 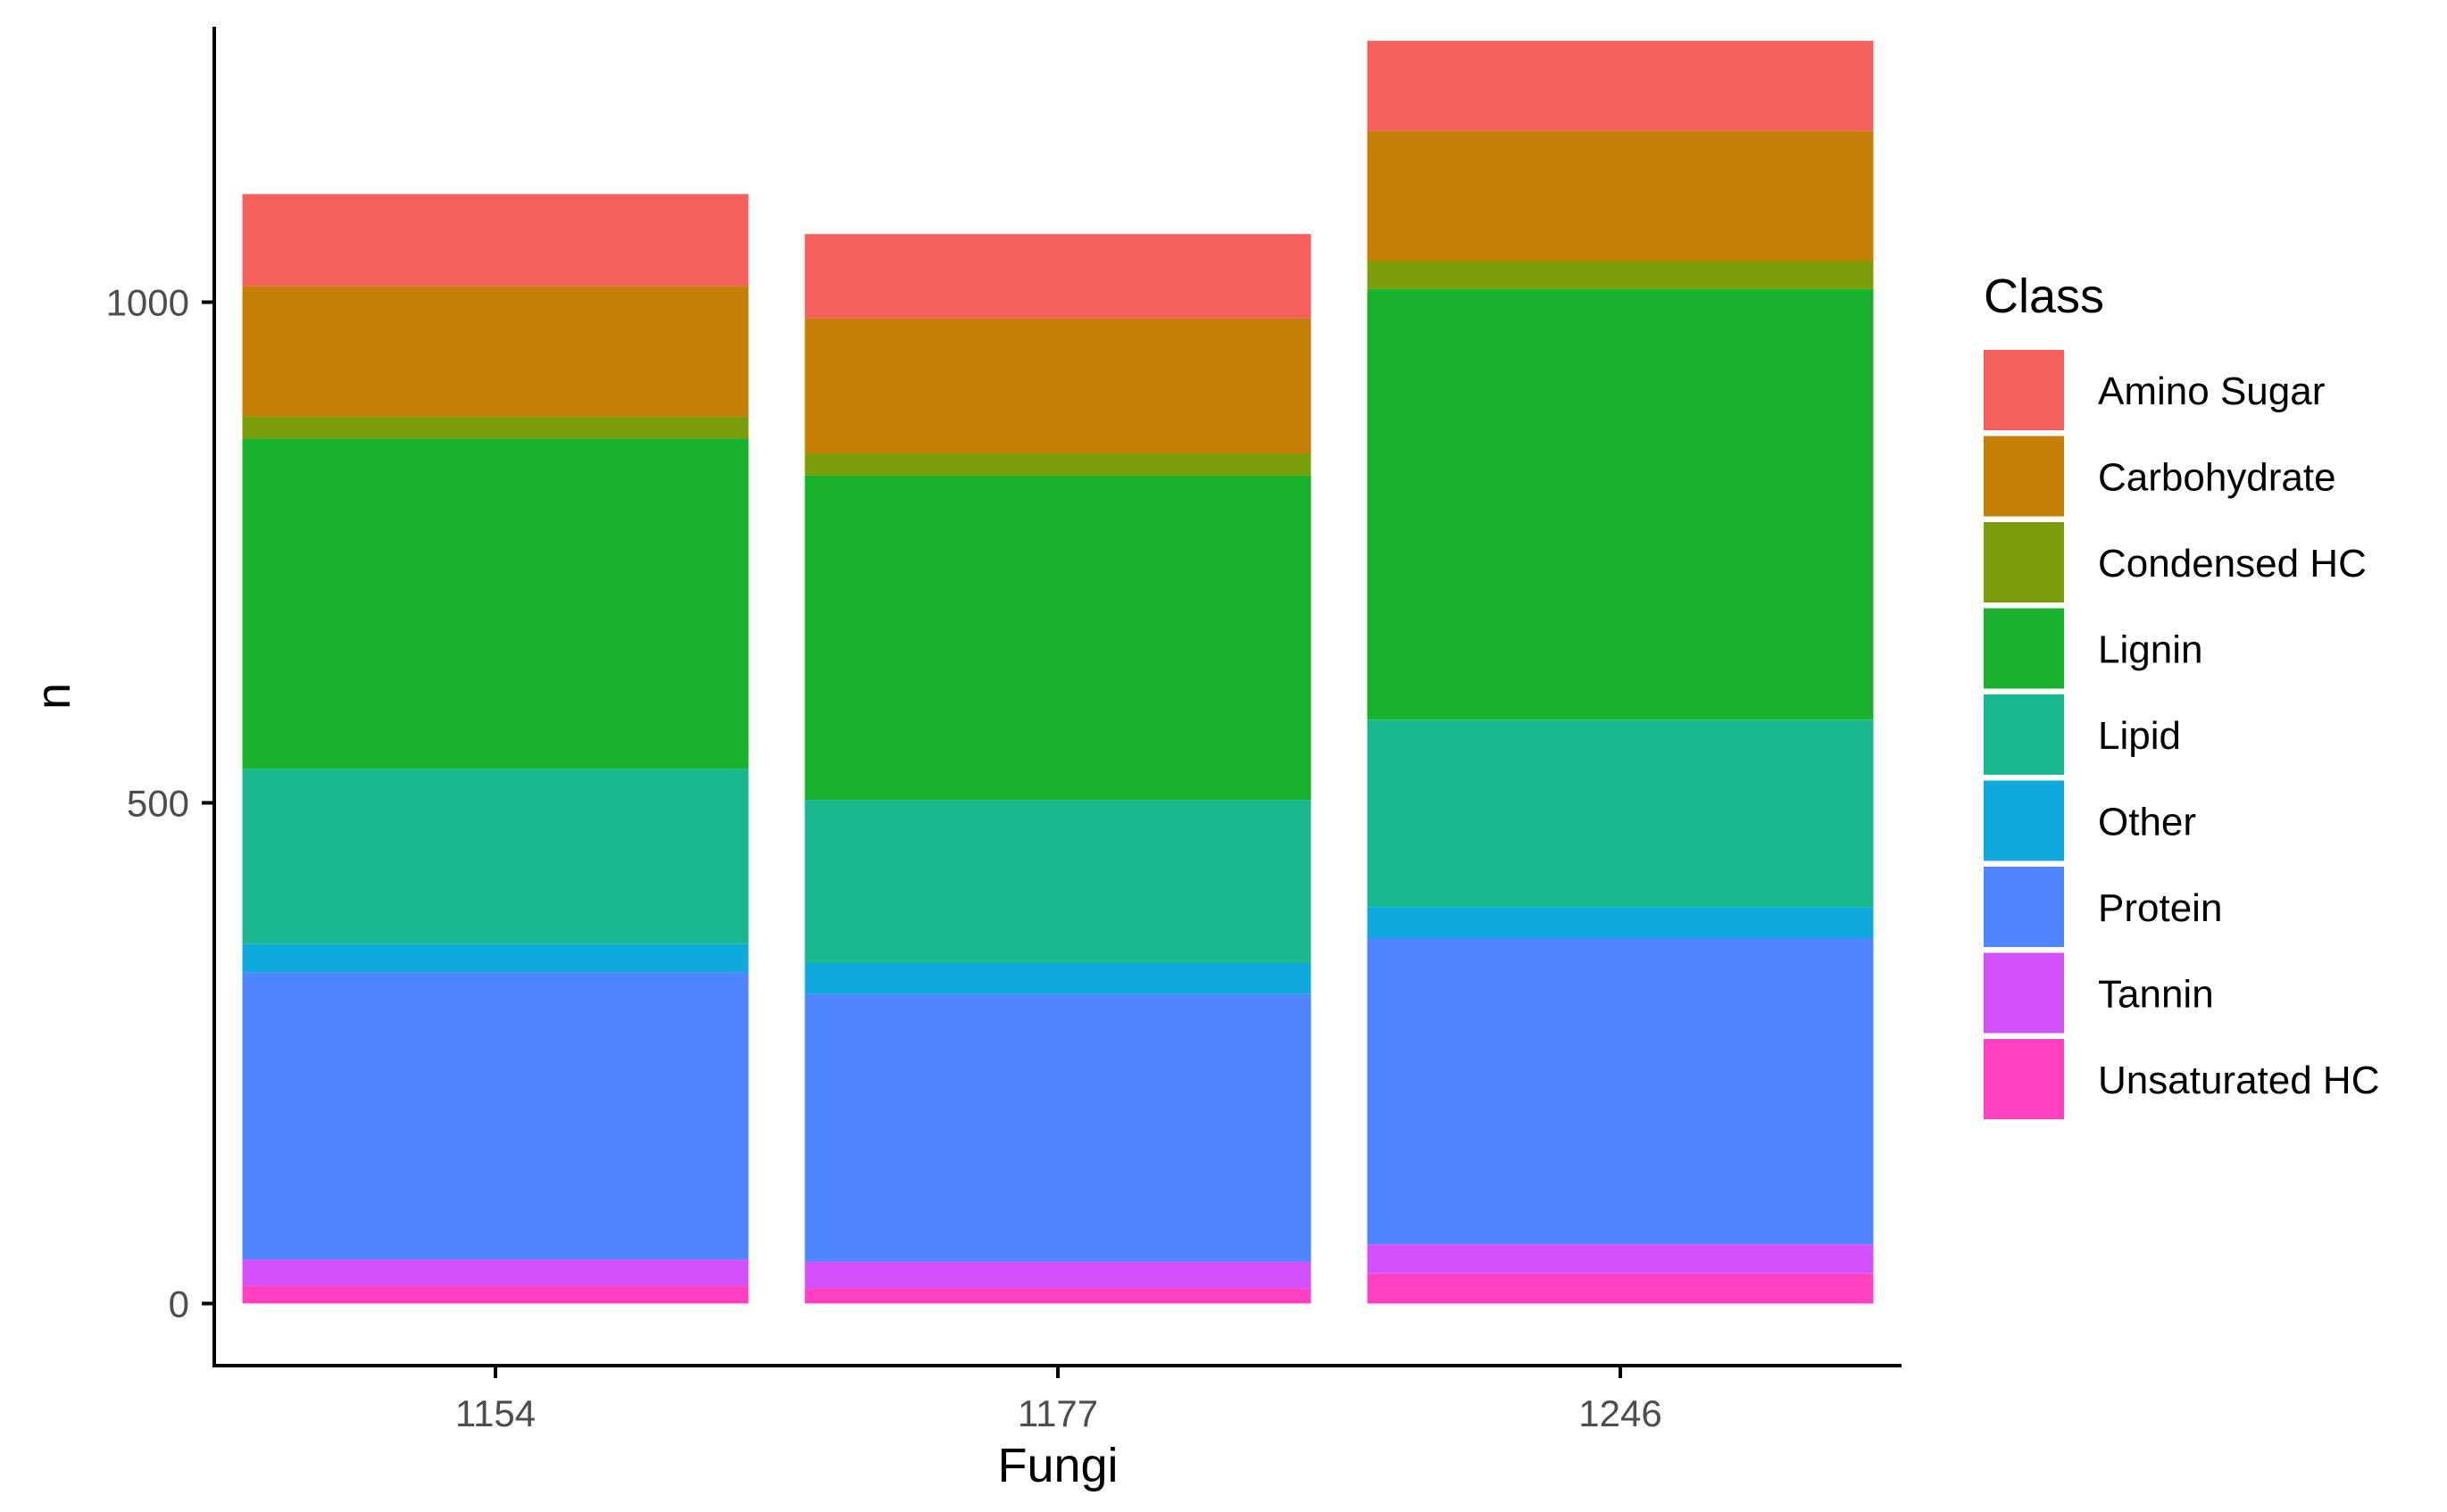 I want to click on legend-label-protein: Protein, so click(x=2160, y=908).